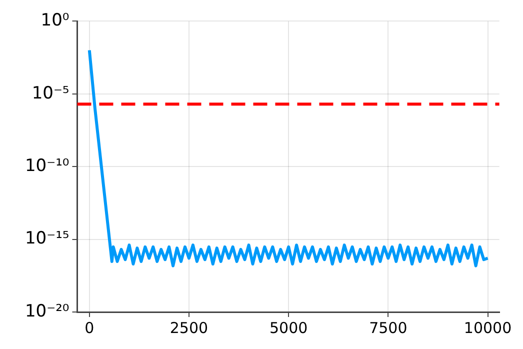  I want to click on x-tick-label: 0, so click(89, 327).